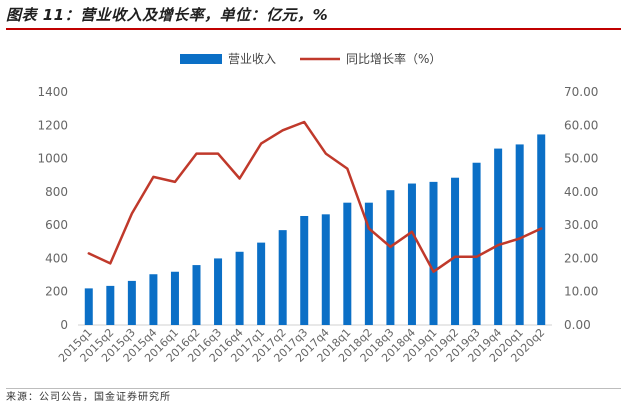  What do you see at coordinates (52, 125) in the screenshot?
I see `y-left-tick-label: 1200` at bounding box center [52, 125].